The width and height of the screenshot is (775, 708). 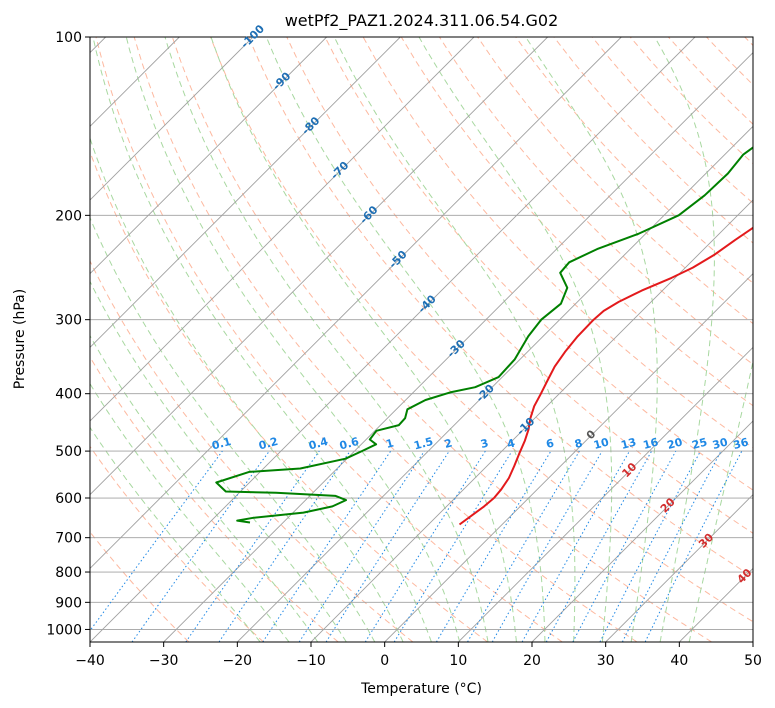 What do you see at coordinates (221, 444) in the screenshot?
I see `mixing-ratio-label: 0.1` at bounding box center [221, 444].